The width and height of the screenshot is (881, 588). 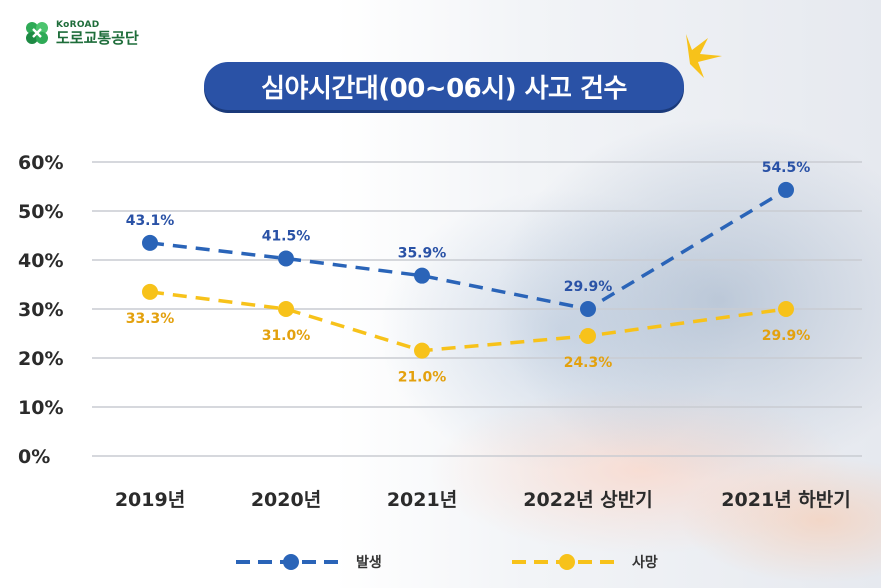 I want to click on y-tick-label: 50%, so click(x=40, y=212).